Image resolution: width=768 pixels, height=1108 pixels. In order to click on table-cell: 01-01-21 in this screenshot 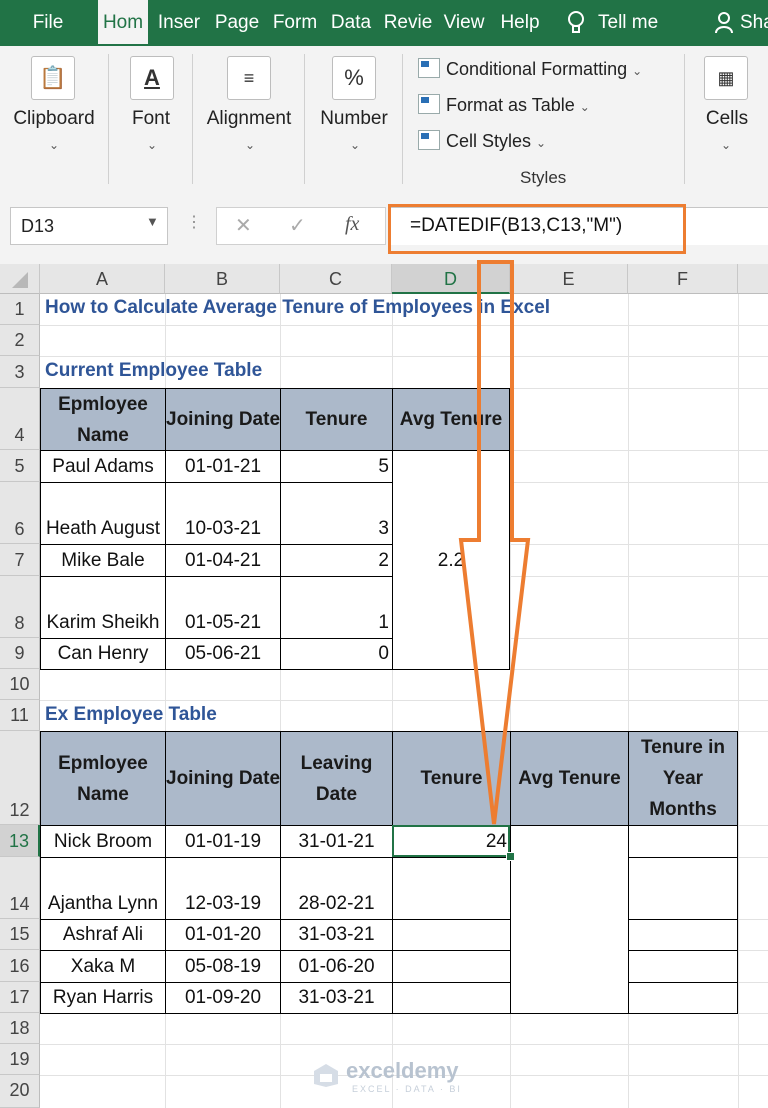, I will do `click(223, 466)`.